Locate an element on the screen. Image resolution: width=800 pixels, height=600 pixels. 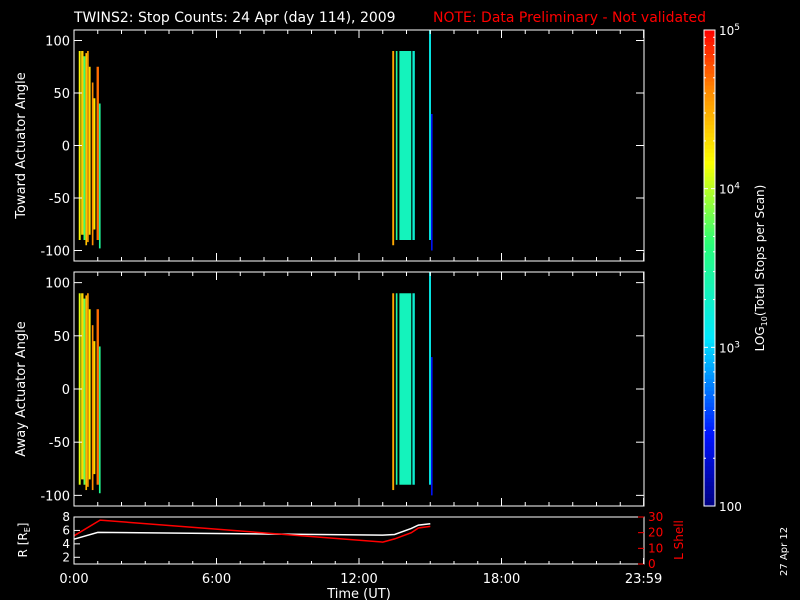
y-right-tick-label: 10 is located at coordinates (655, 548).